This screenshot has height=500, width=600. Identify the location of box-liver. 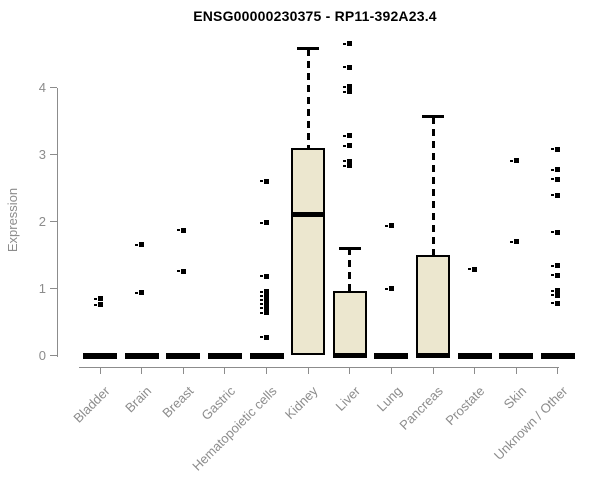
(349, 323).